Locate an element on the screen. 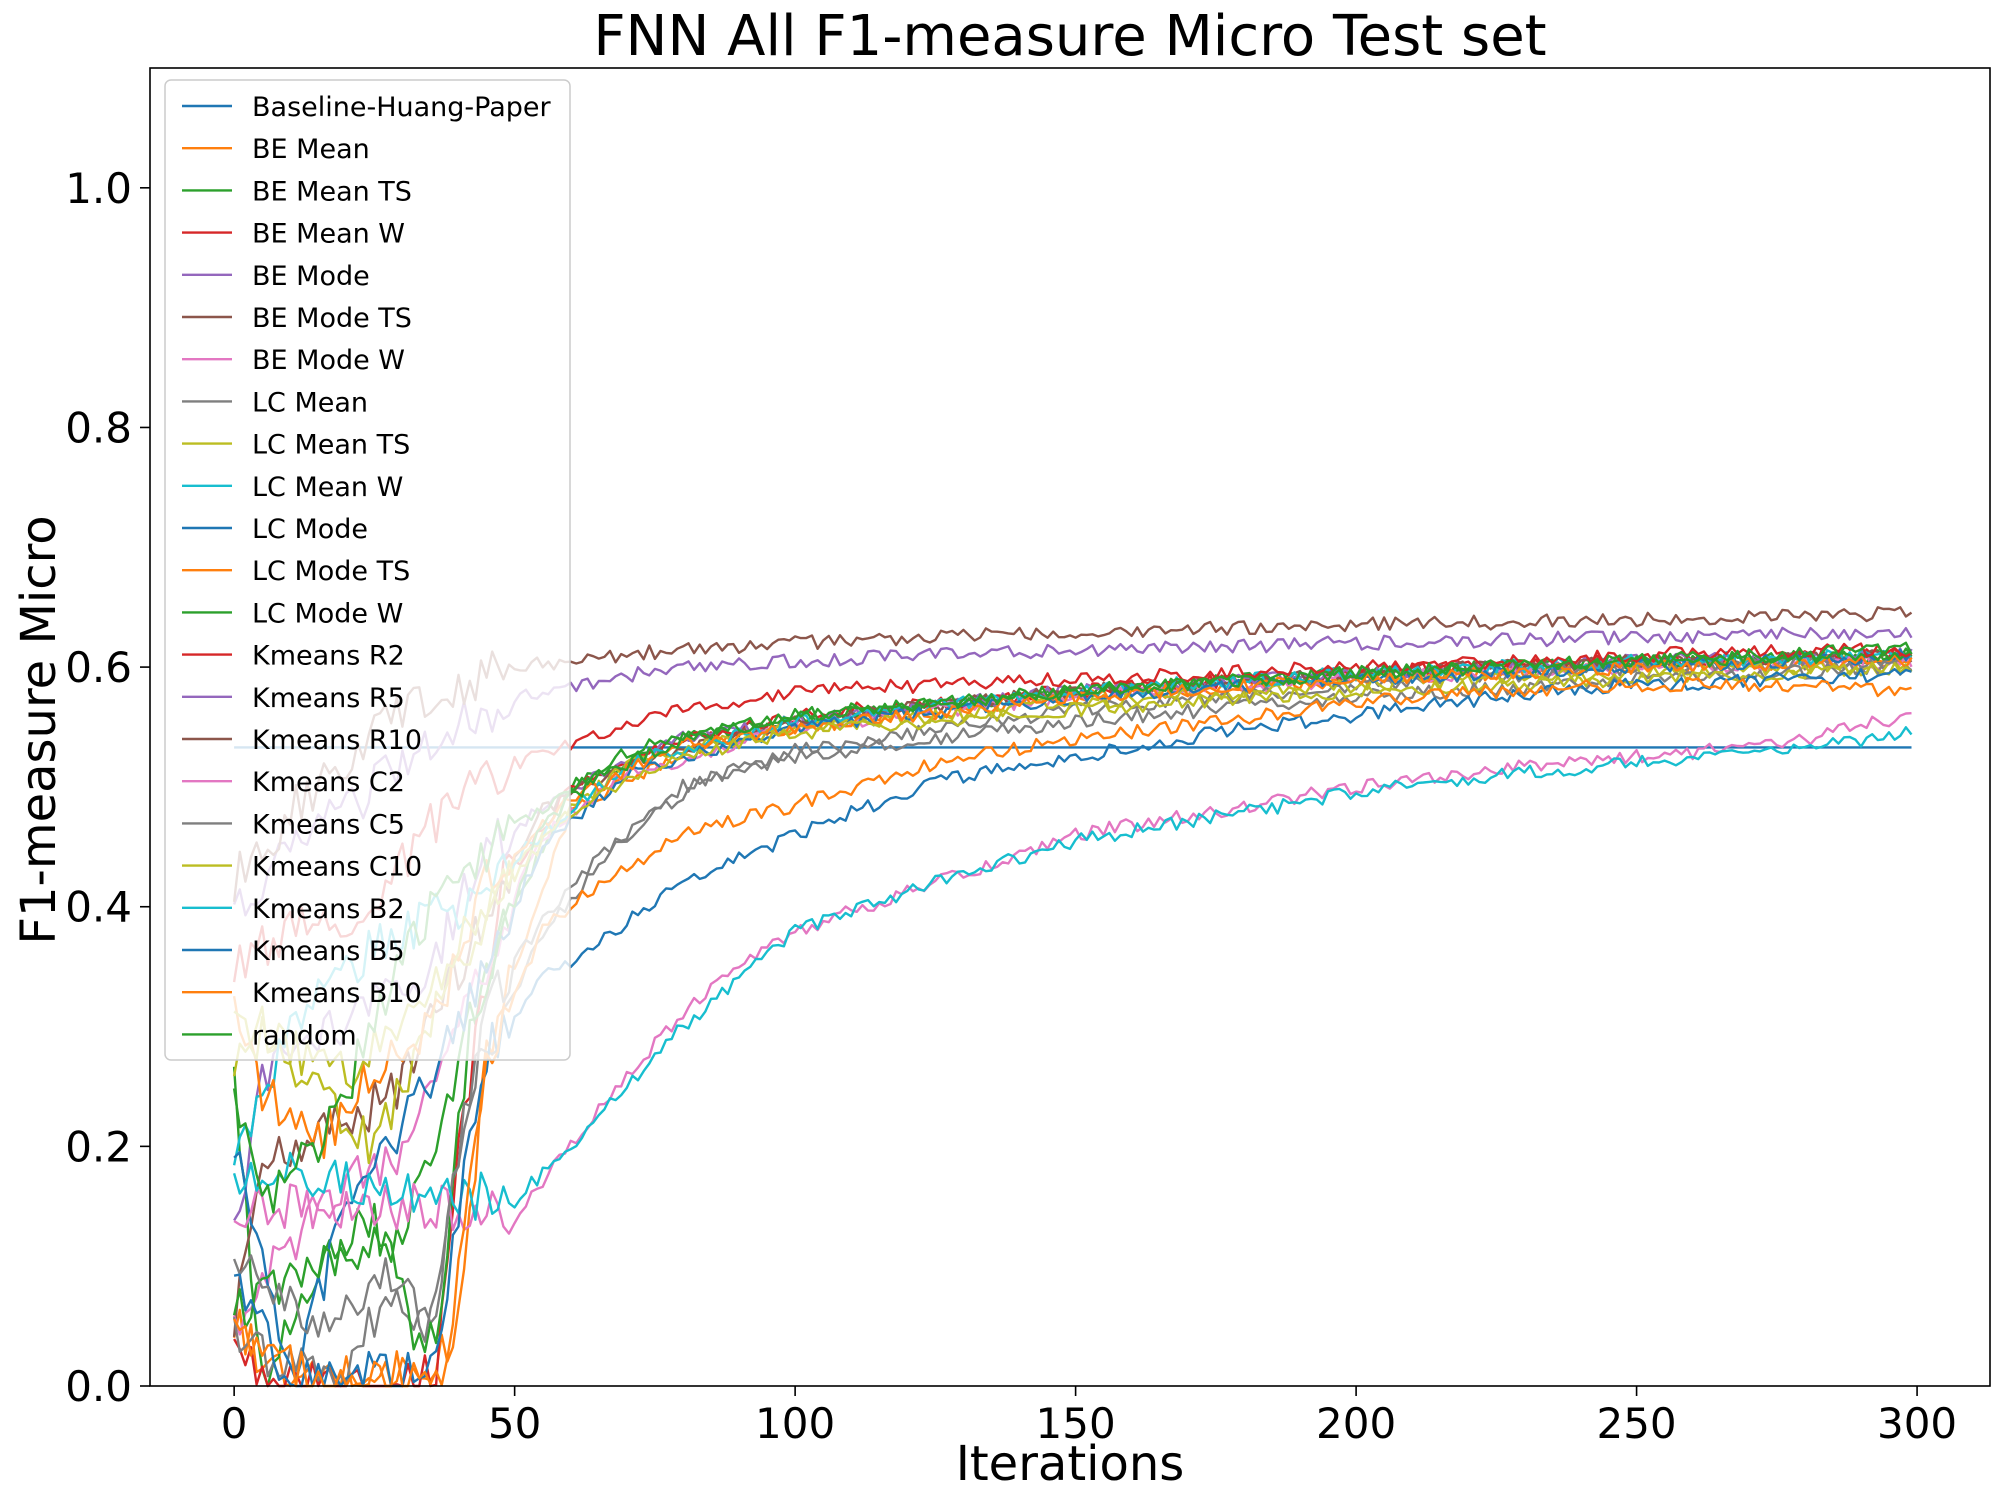  y-tick-label: 0.6 is located at coordinates (98, 667).